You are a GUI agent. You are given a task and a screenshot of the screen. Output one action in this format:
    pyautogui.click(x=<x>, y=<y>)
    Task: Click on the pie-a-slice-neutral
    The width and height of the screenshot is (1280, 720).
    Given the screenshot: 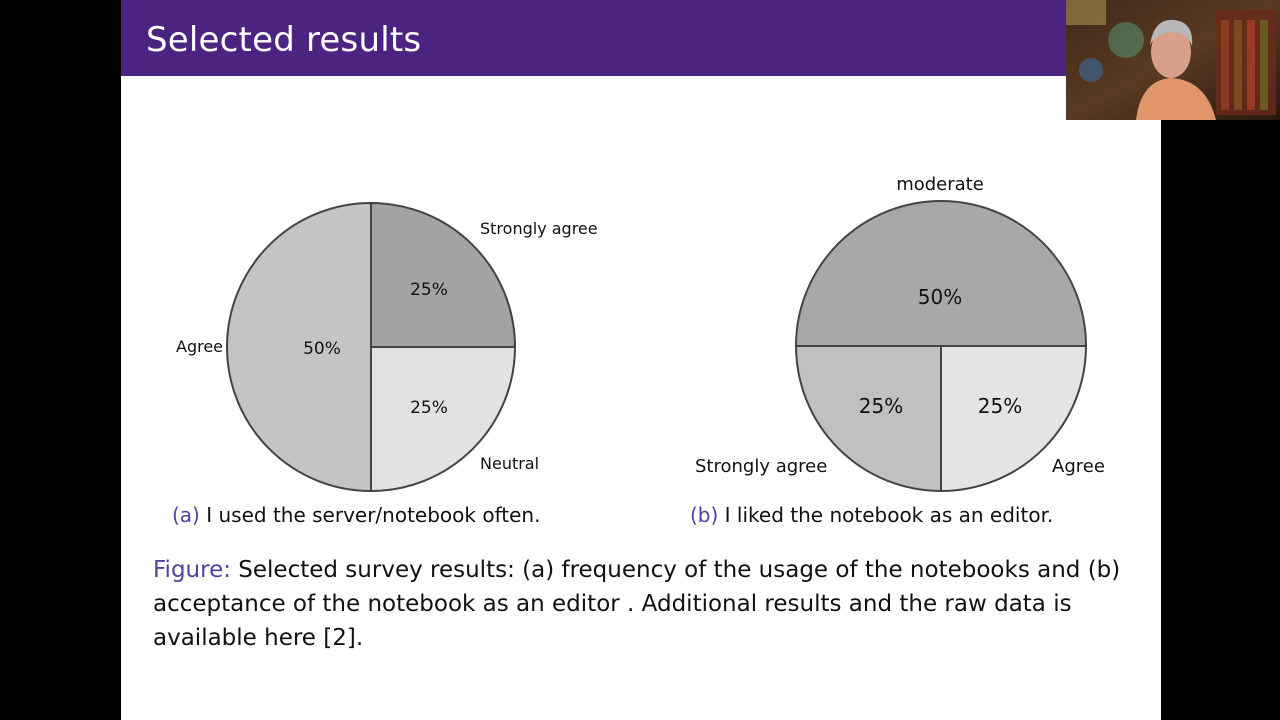 What is the action you would take?
    pyautogui.click(x=443, y=419)
    